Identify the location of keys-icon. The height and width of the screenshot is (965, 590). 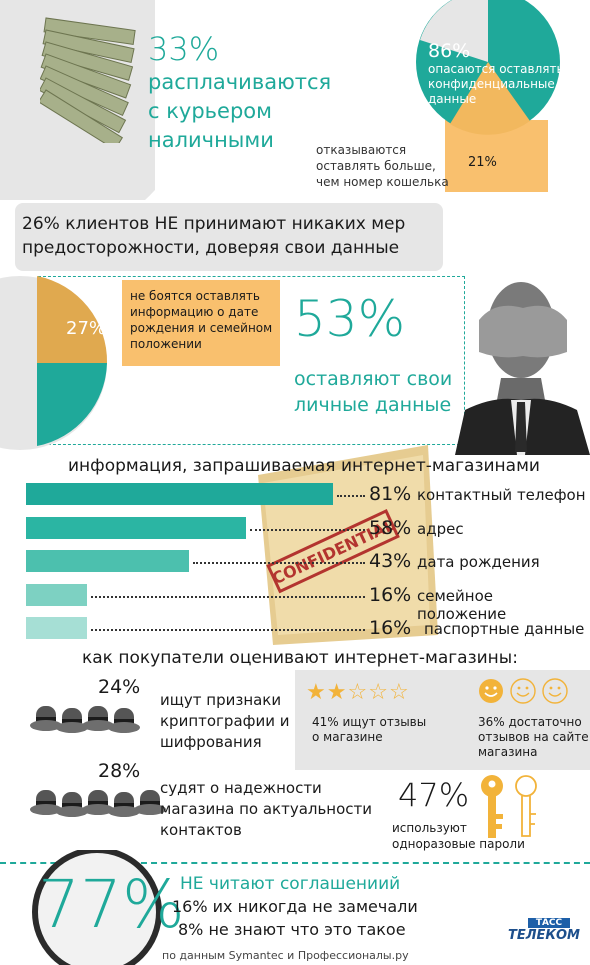
(509, 806).